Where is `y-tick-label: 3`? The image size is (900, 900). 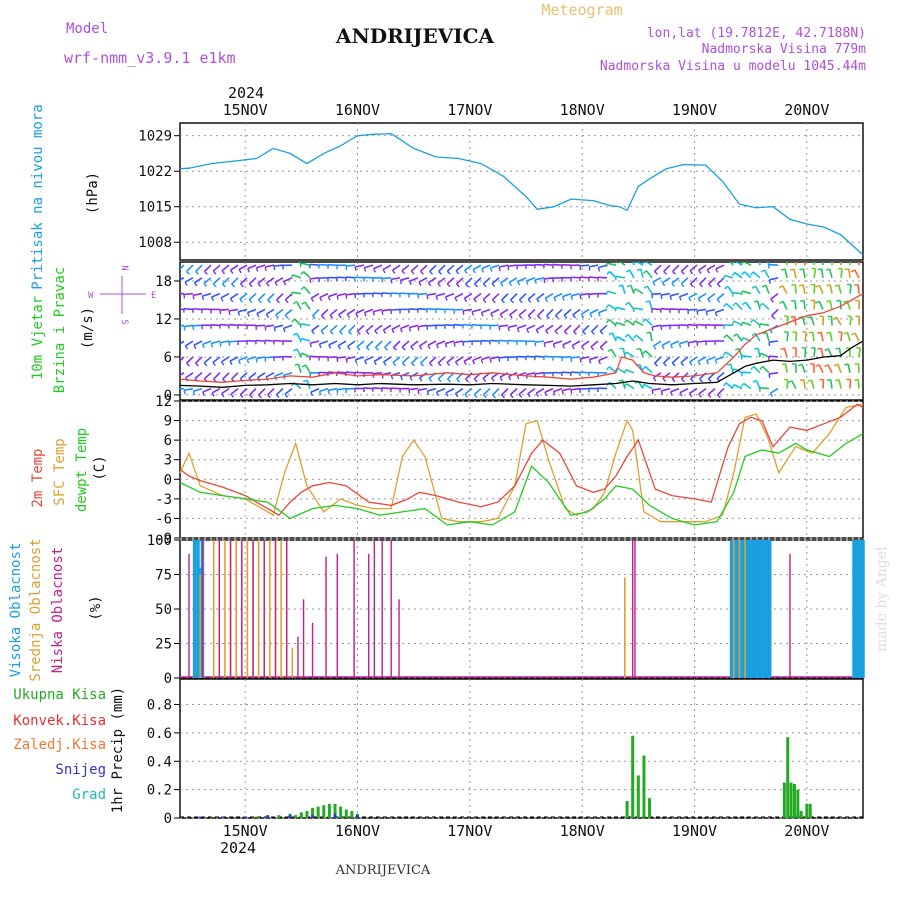 y-tick-label: 3 is located at coordinates (168, 461).